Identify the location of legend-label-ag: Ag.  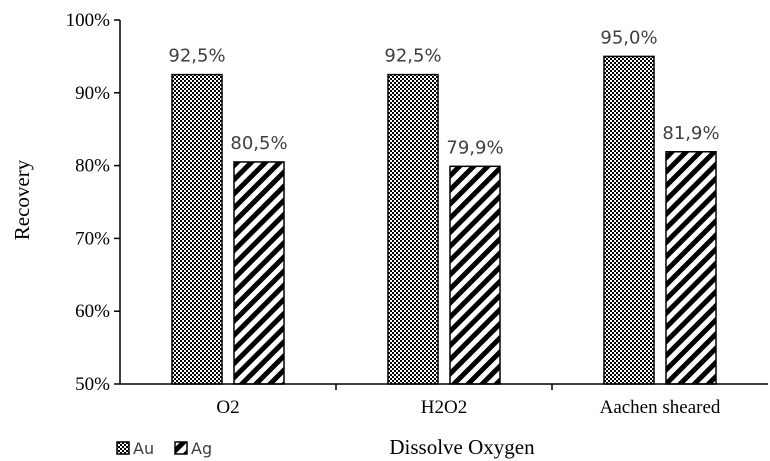
(201, 448).